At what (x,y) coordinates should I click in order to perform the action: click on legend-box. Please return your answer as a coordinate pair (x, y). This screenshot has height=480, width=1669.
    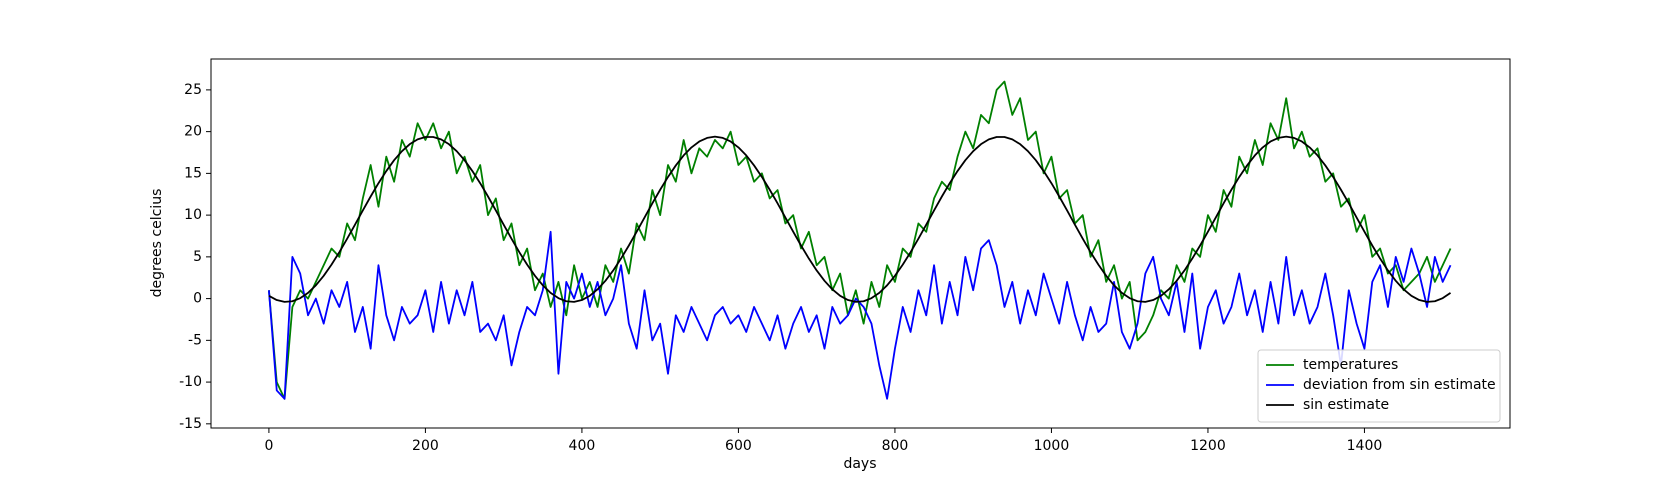
    Looking at the image, I should click on (1379, 386).